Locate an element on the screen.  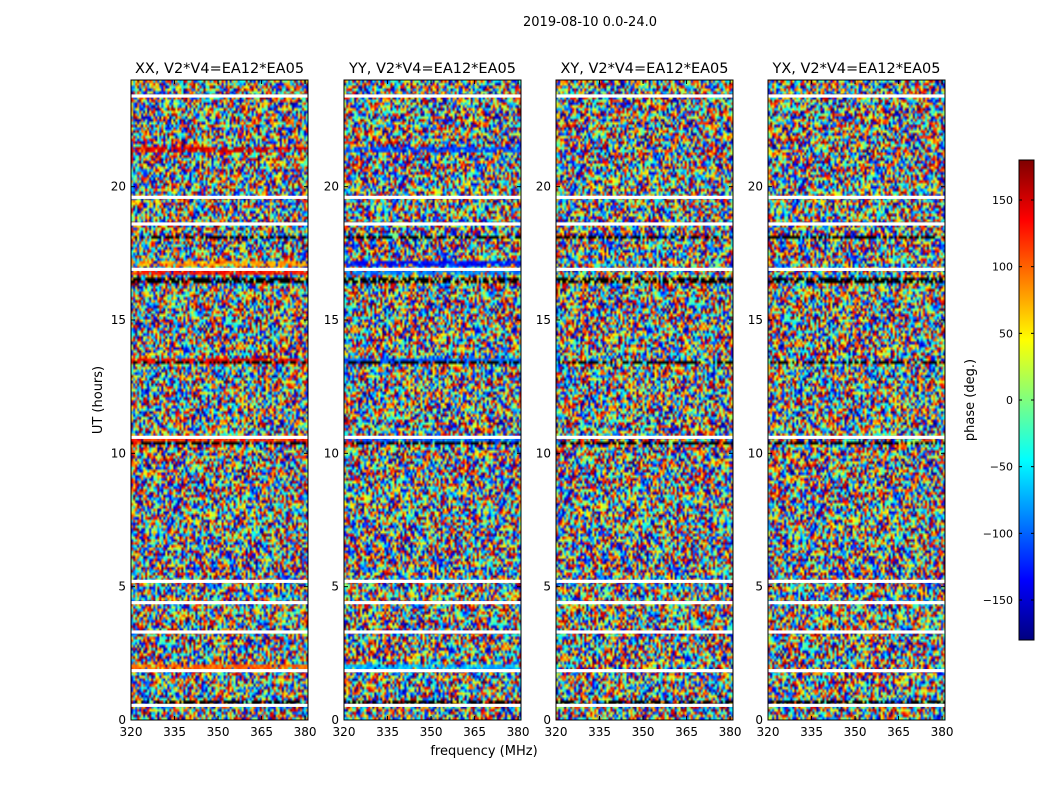
colorbar-tick-label: 150 is located at coordinates (1002, 200).